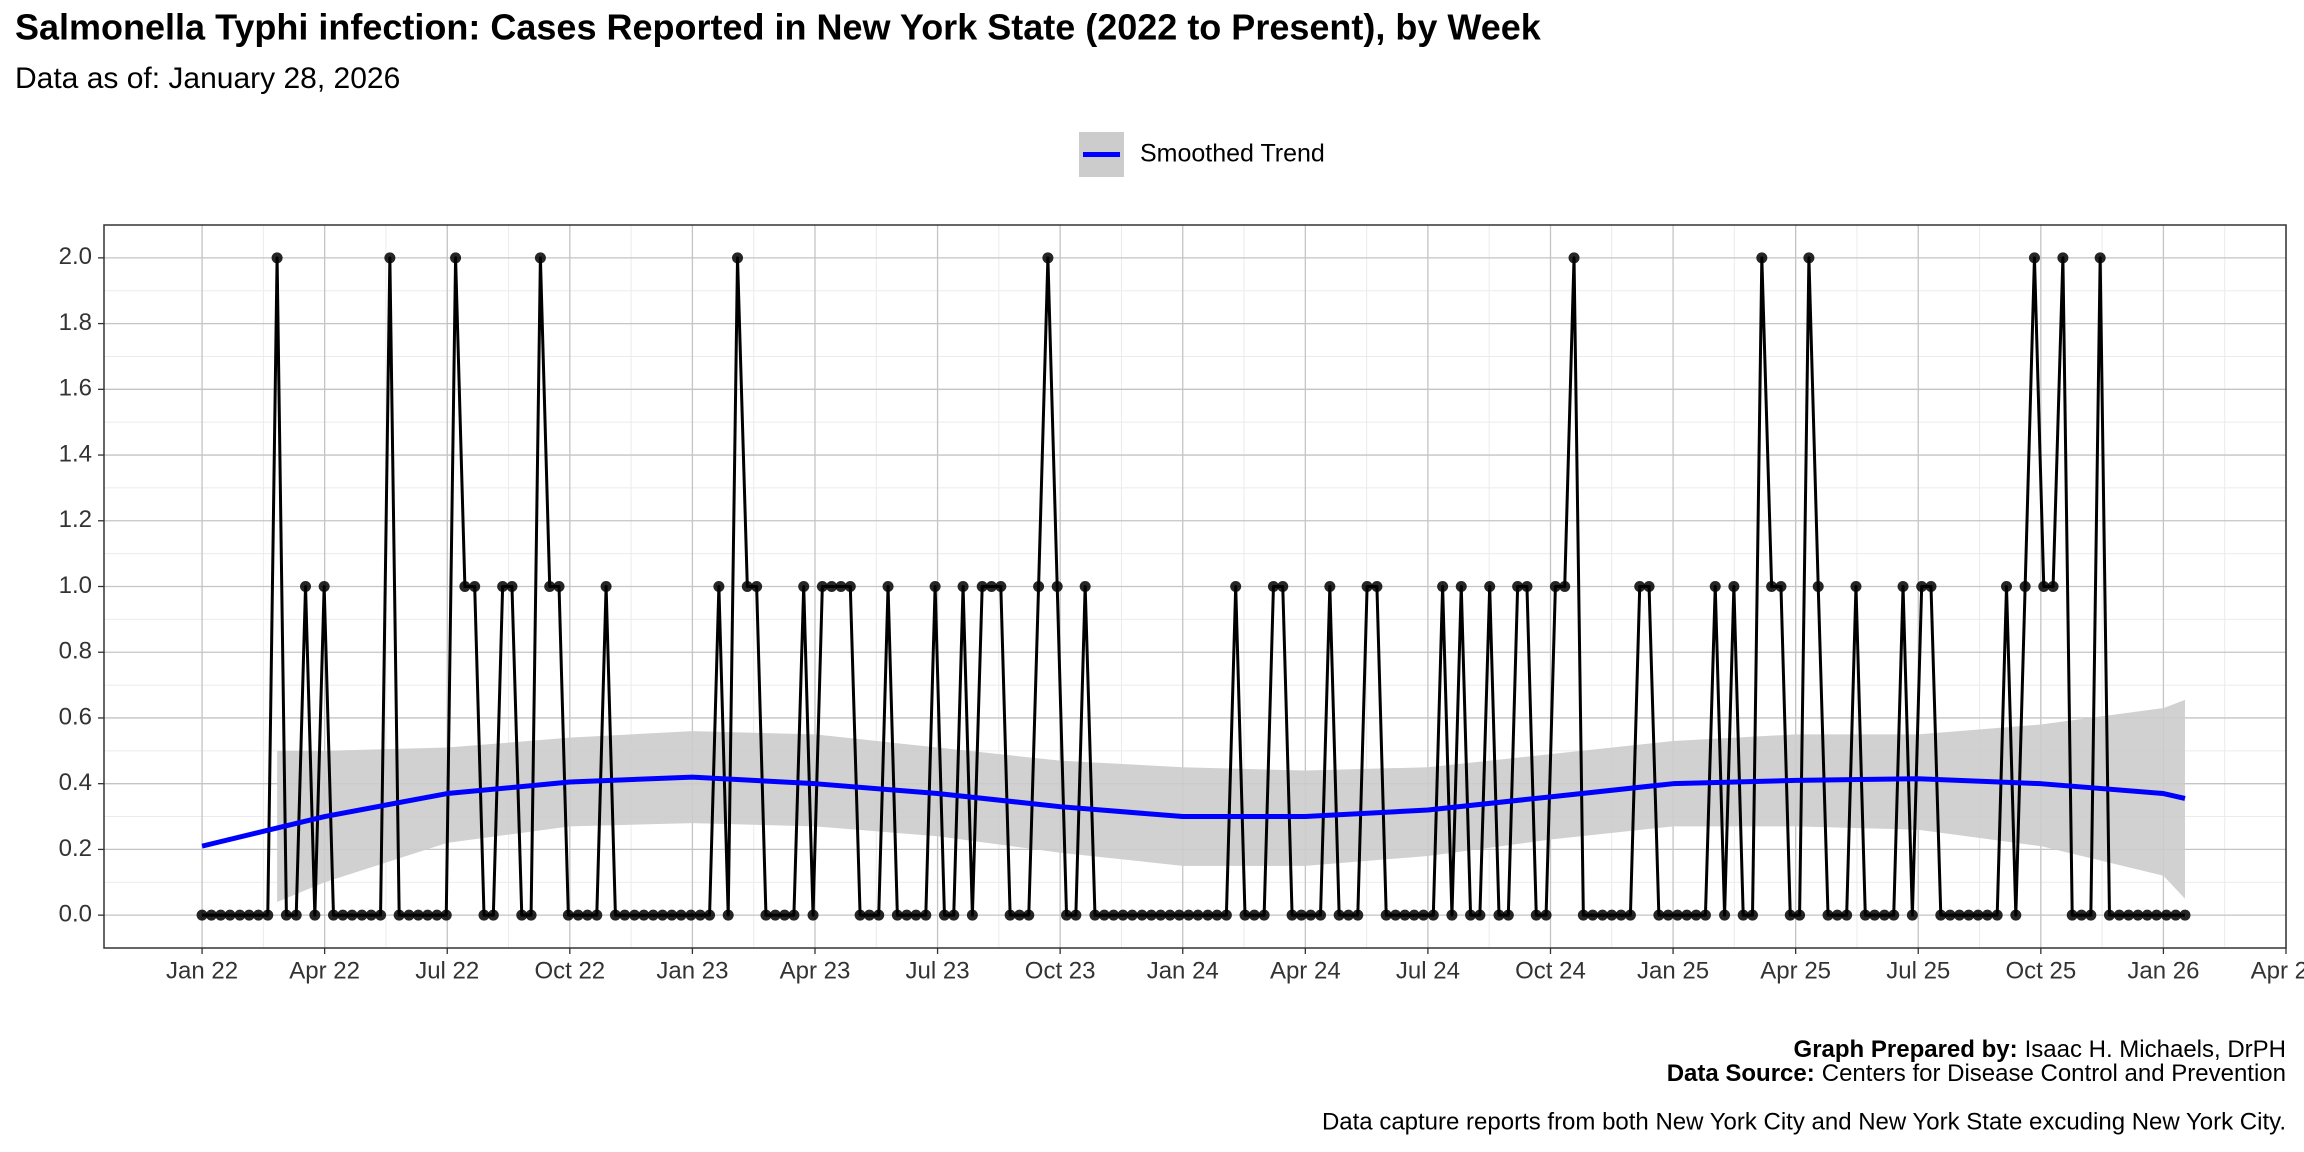  What do you see at coordinates (75, 585) in the screenshot?
I see `y-tick-label: 1.0` at bounding box center [75, 585].